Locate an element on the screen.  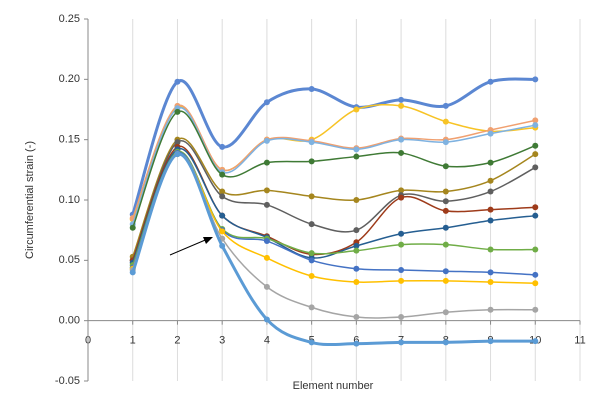
y-axis-title: Circumferential strain (-) is located at coordinates (30, 200).